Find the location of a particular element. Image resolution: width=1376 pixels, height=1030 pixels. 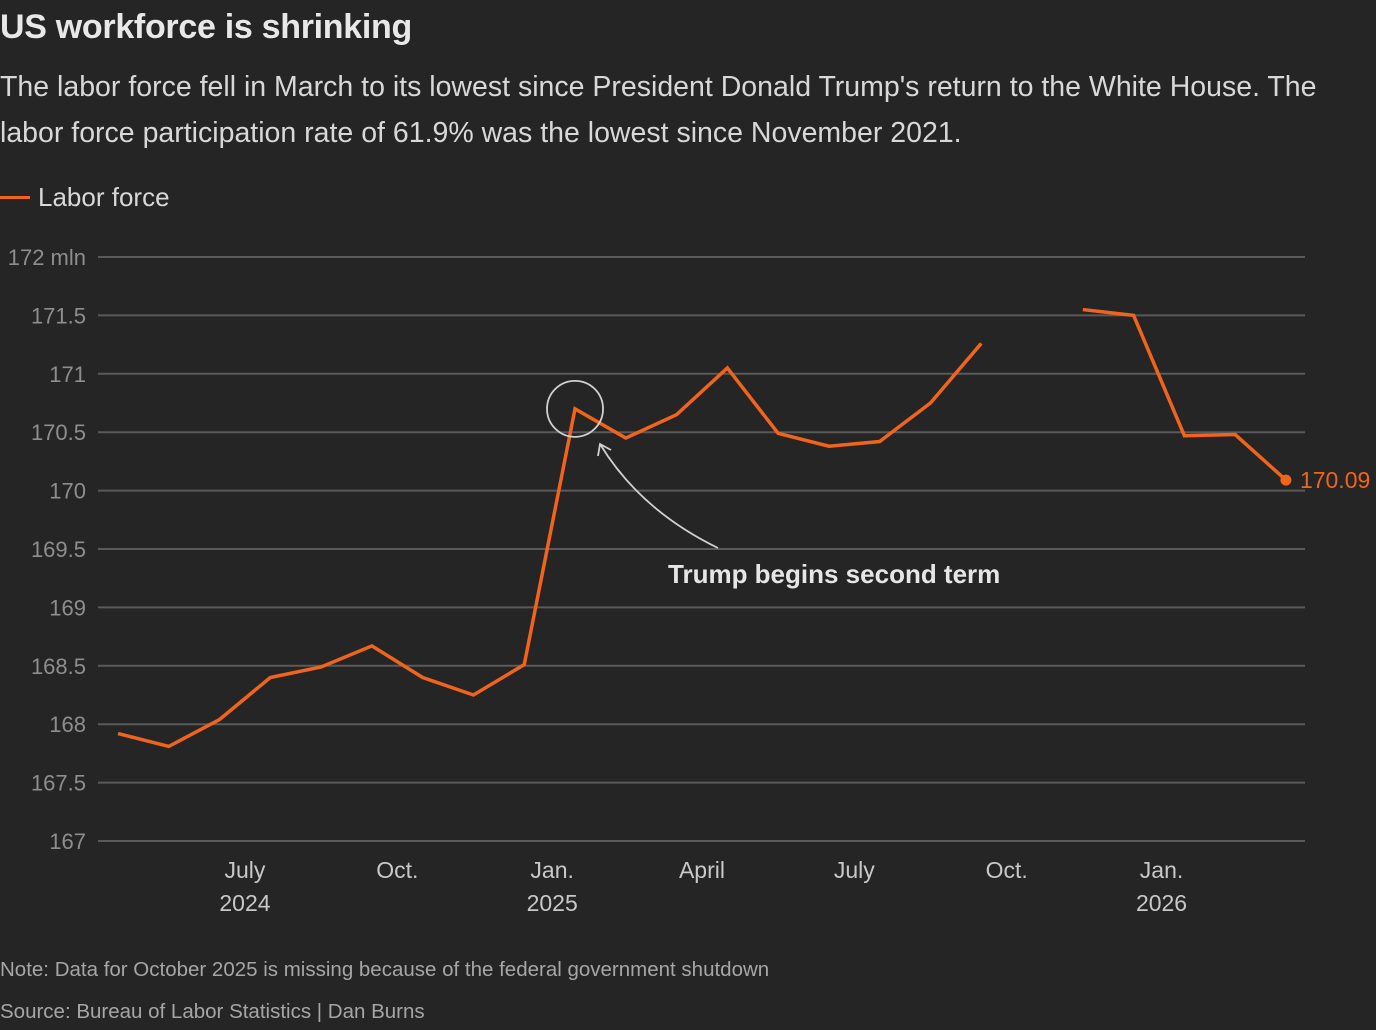

annotation-circle is located at coordinates (575, 408).